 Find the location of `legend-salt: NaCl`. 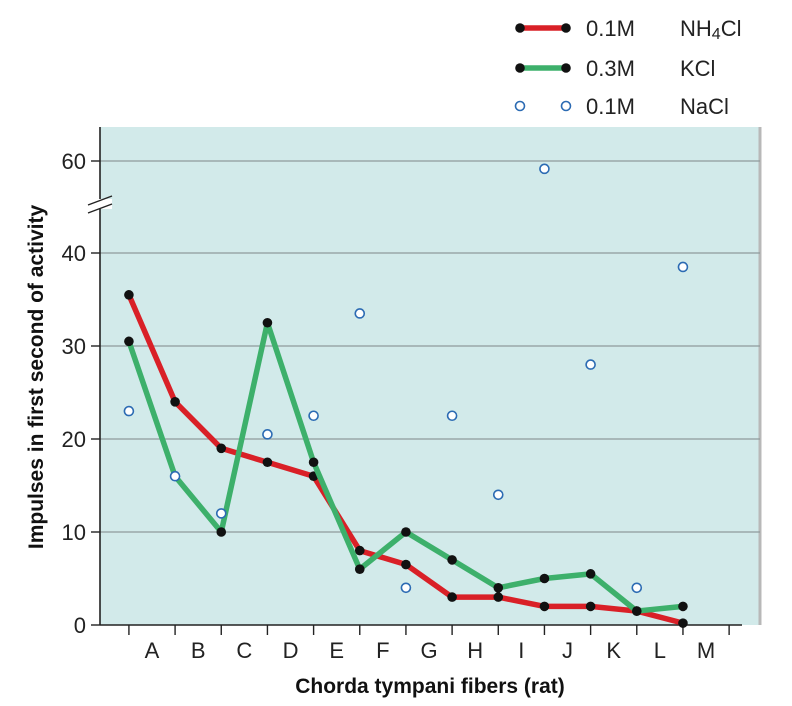

legend-salt: NaCl is located at coordinates (704, 106).